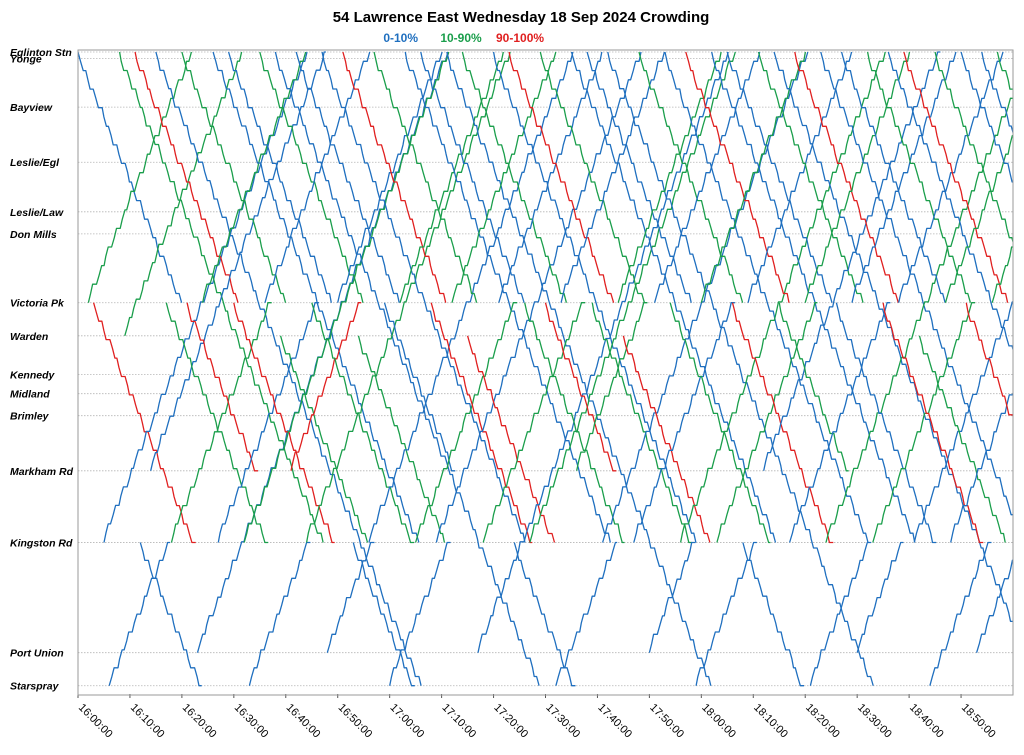  What do you see at coordinates (41, 543) in the screenshot?
I see `stop-label: Kingston Rd` at bounding box center [41, 543].